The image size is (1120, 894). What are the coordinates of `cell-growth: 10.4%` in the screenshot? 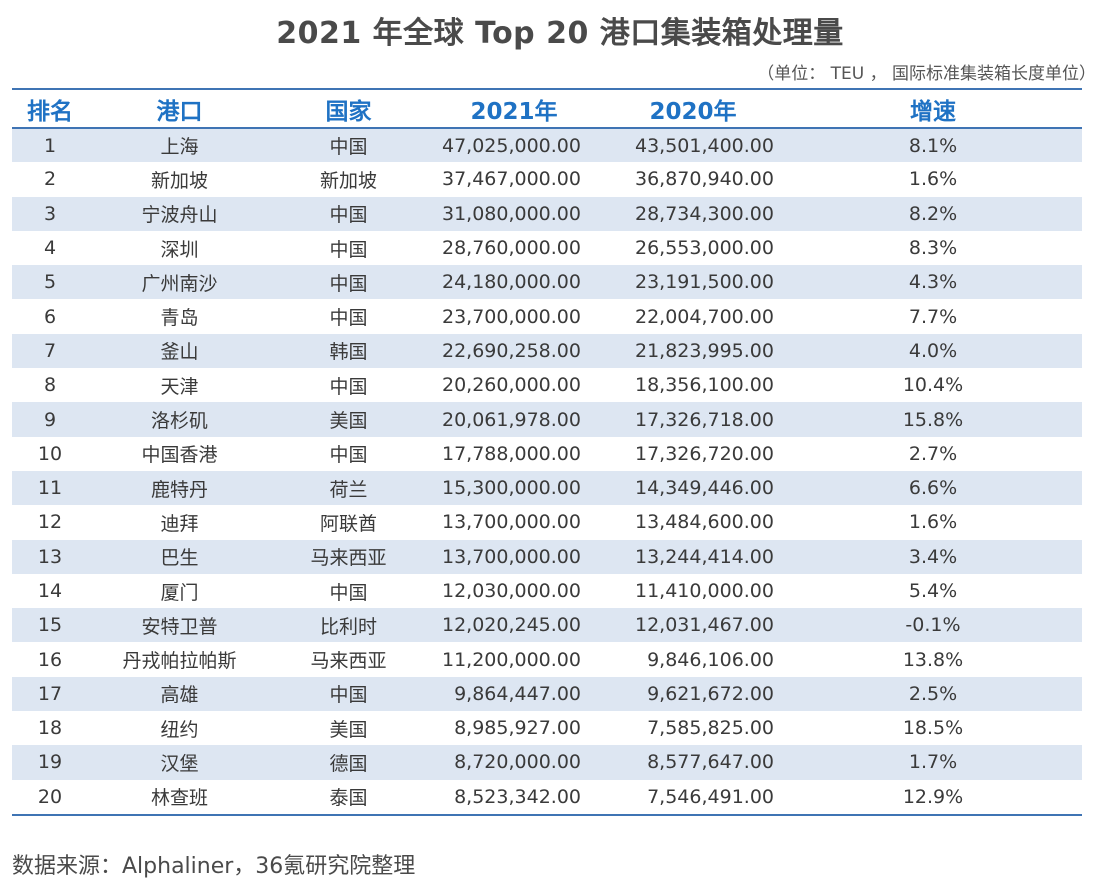 It's located at (933, 385).